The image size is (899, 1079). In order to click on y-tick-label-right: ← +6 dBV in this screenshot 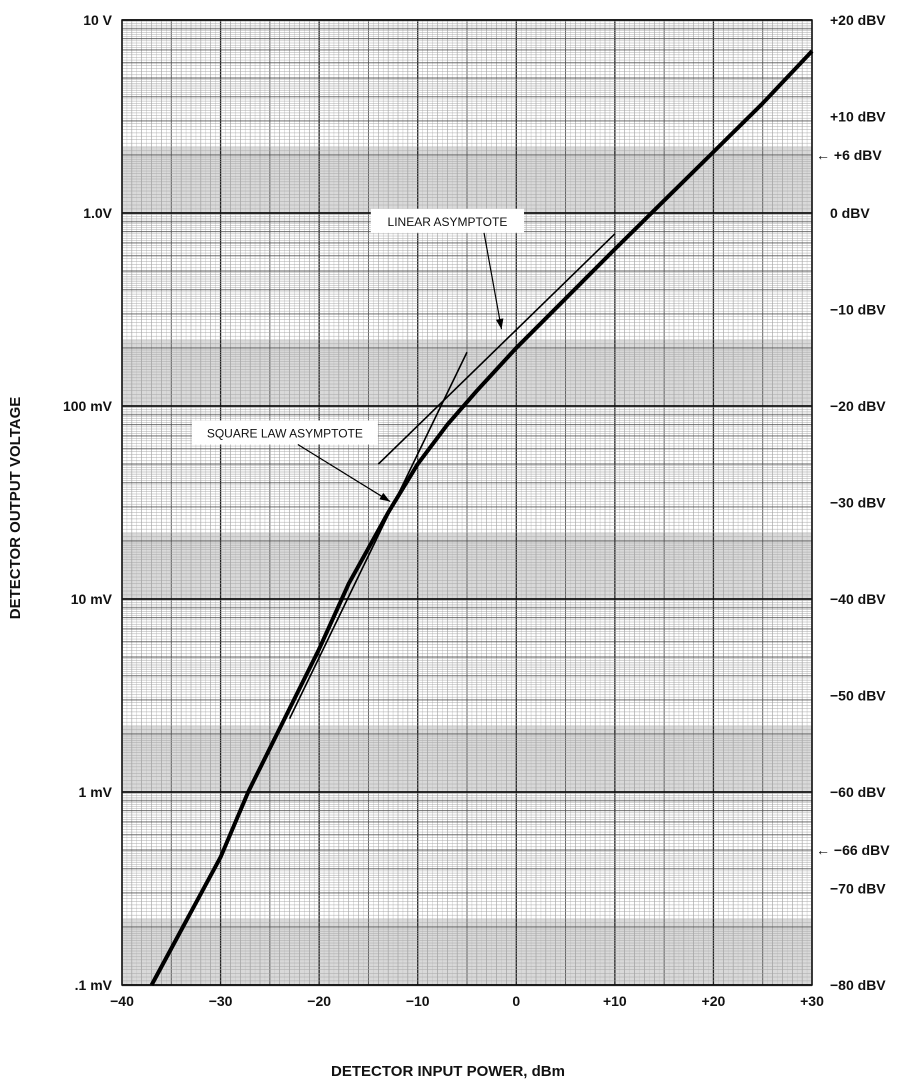, I will do `click(849, 155)`.